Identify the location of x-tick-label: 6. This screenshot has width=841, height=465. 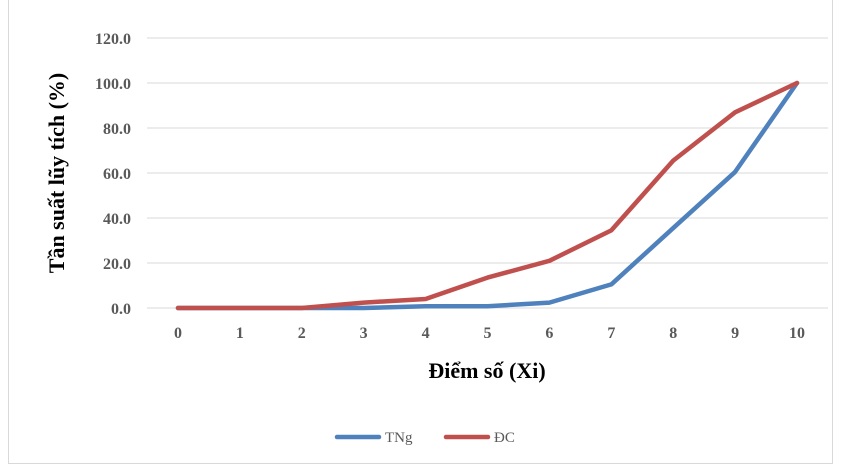
(549, 333).